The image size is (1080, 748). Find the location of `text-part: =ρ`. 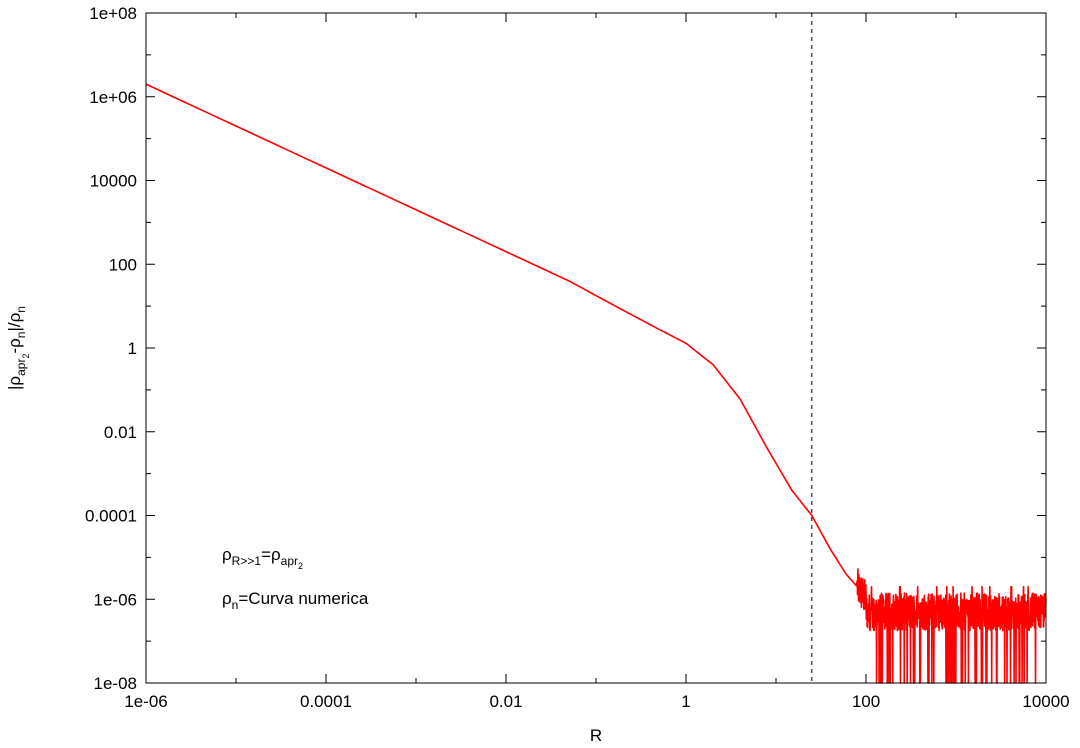

text-part: =ρ is located at coordinates (271, 554).